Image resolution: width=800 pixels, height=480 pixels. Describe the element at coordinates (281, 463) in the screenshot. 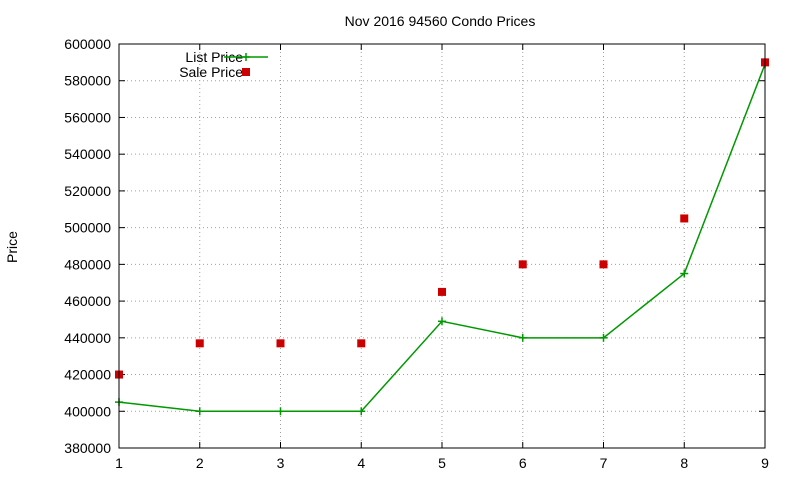

I see `x-tick-label: 3` at that location.